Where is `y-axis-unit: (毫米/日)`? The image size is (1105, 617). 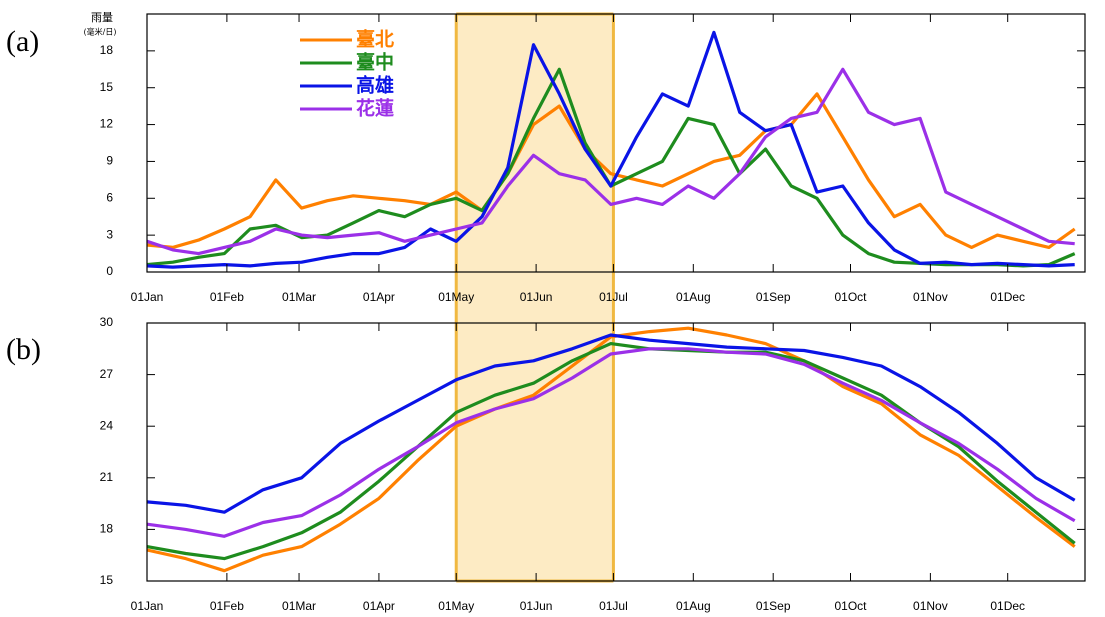 y-axis-unit: (毫米/日) is located at coordinates (100, 32).